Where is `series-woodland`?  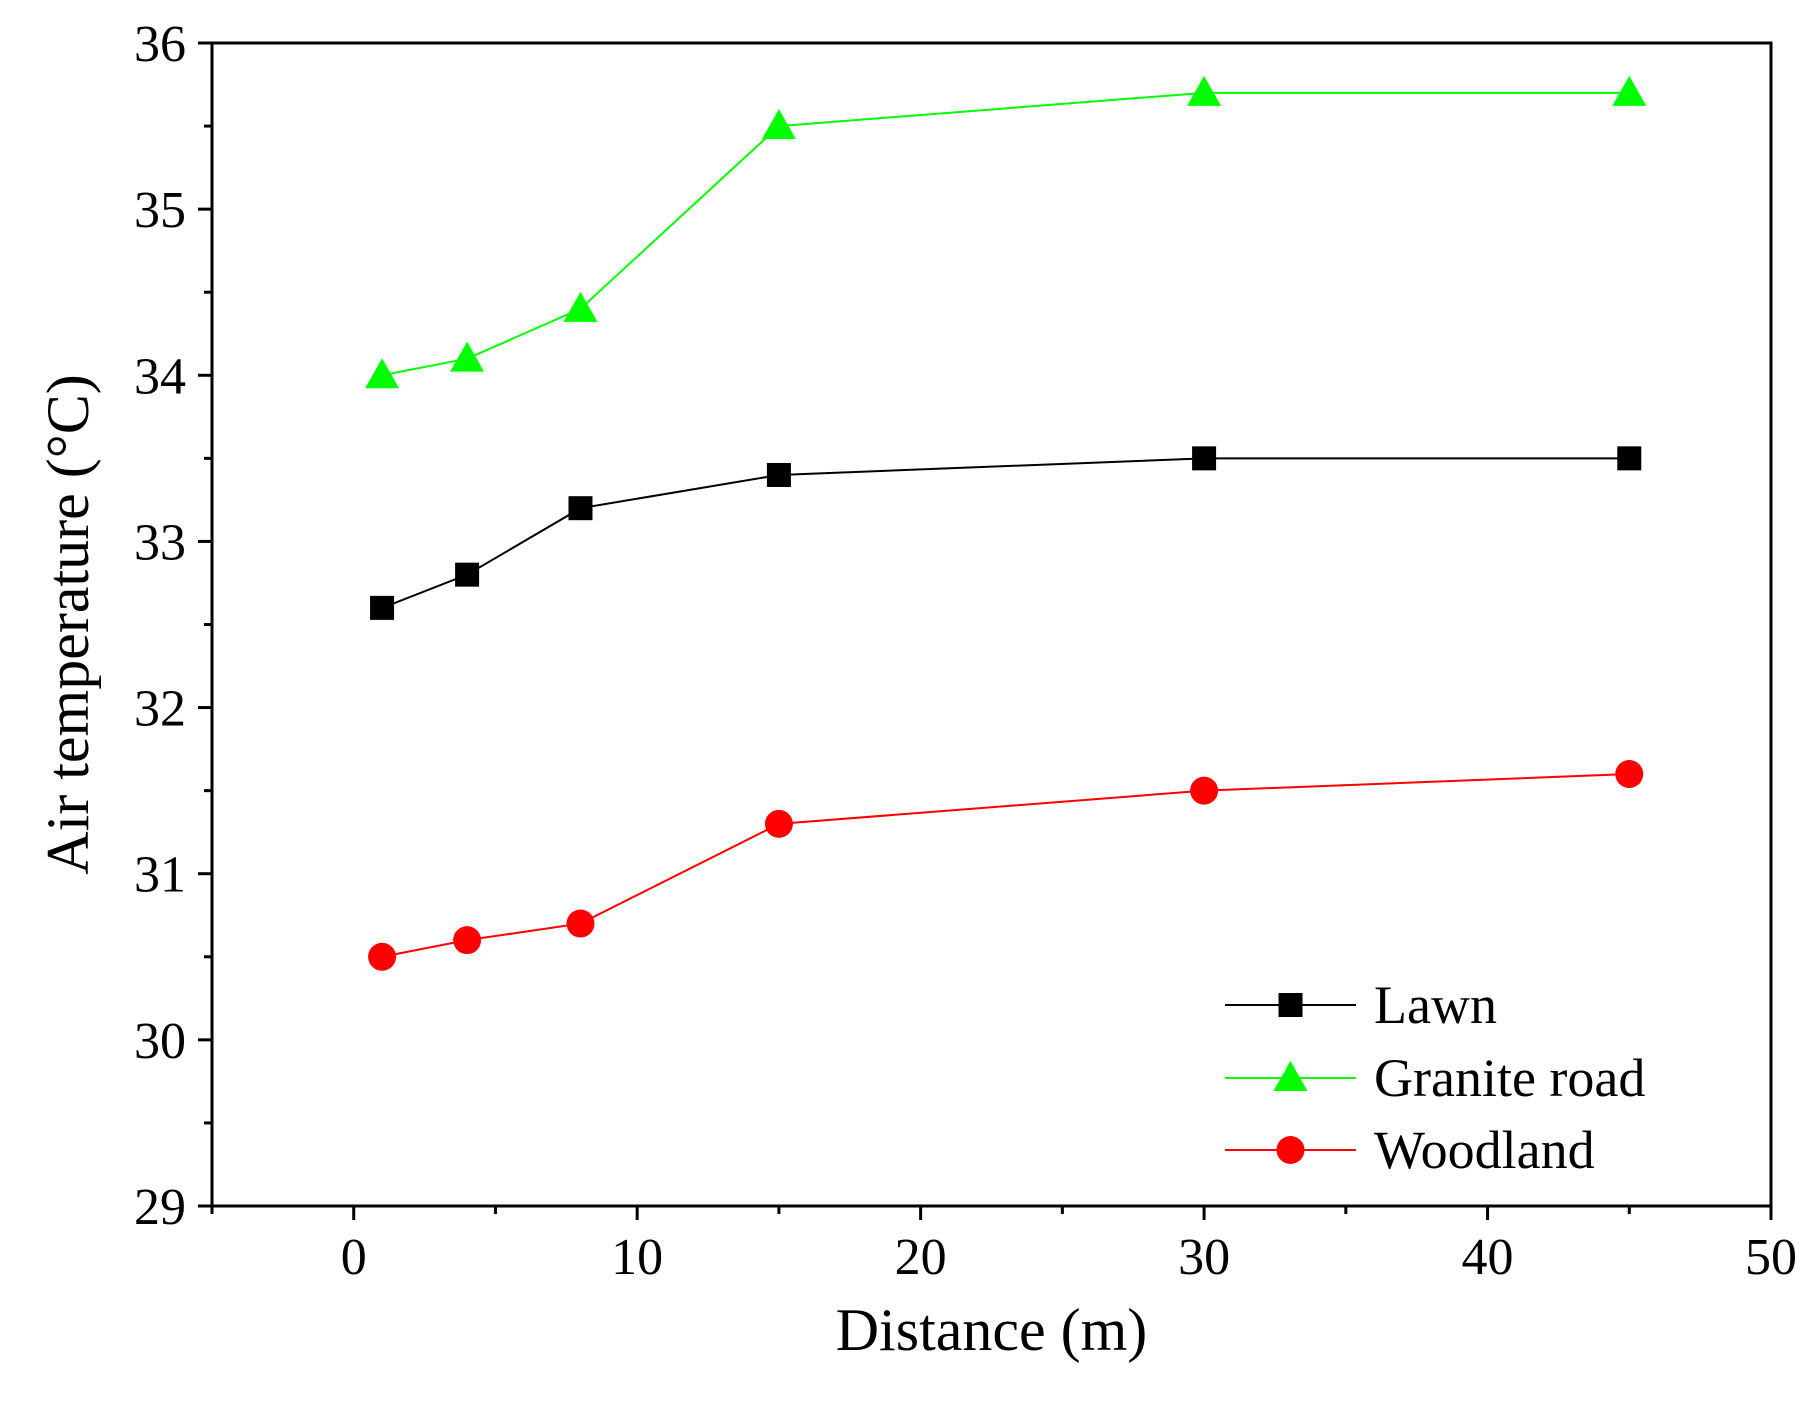 series-woodland is located at coordinates (1006, 865).